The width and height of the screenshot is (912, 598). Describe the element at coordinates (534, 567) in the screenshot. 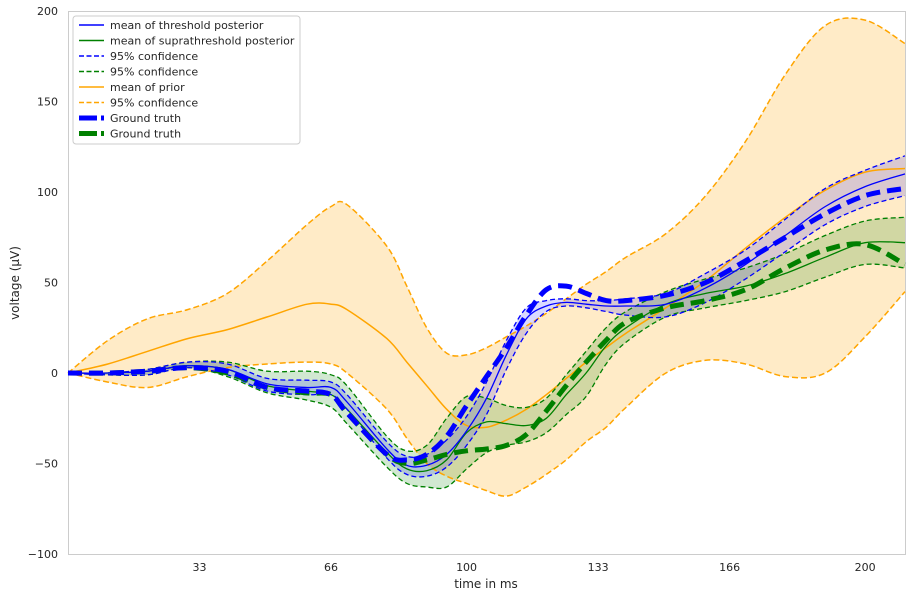

I see `x-axis-ticks: 33 66 100 133 166 200` at that location.